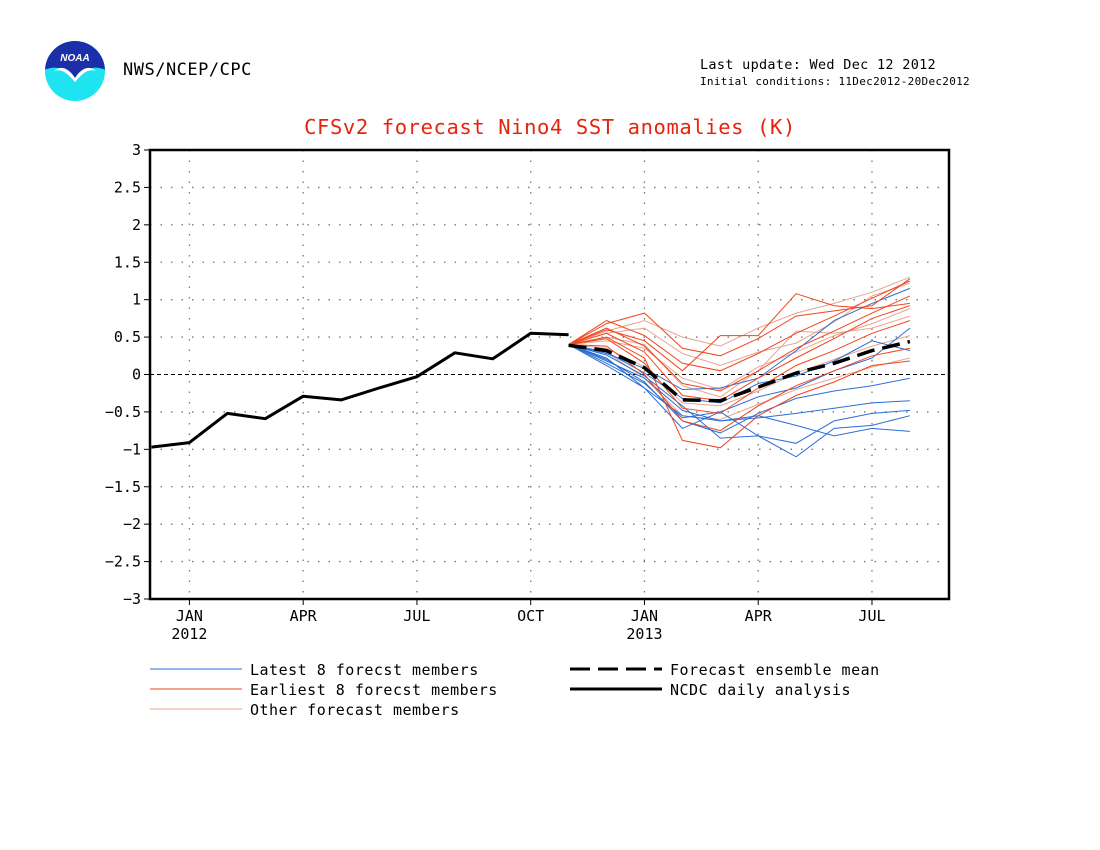 The image size is (1100, 850). Describe the element at coordinates (132, 599) in the screenshot. I see `y-tick-label: −3` at that location.